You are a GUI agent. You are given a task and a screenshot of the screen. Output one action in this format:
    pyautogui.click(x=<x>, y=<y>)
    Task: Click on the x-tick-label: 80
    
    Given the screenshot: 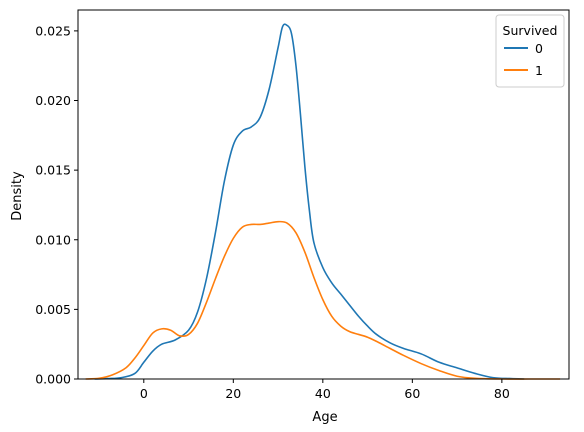 What is the action you would take?
    pyautogui.click(x=502, y=393)
    